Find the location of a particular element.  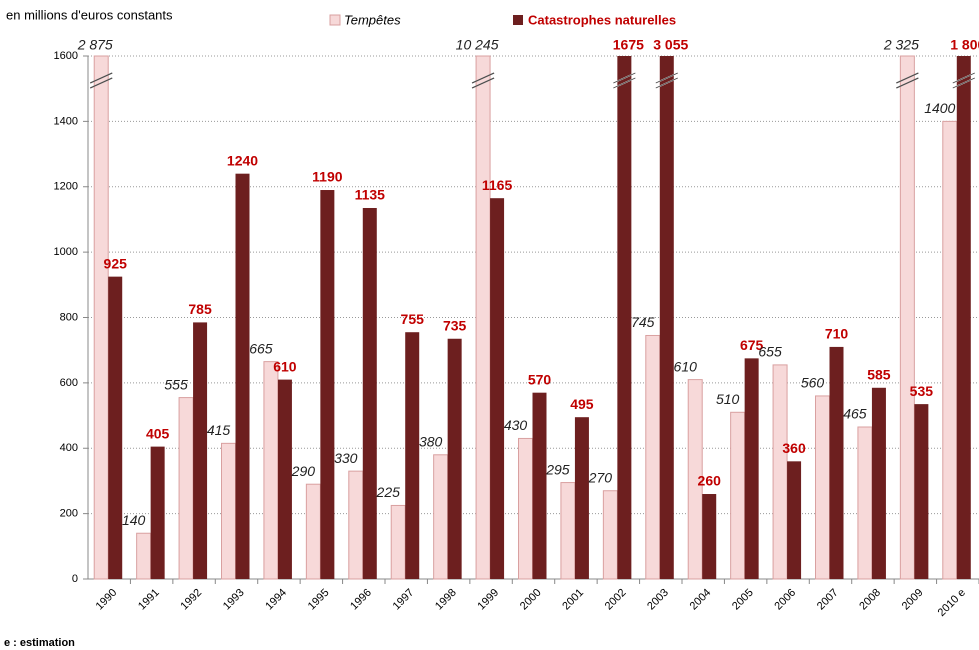

value-label: 745 is located at coordinates (643, 322).